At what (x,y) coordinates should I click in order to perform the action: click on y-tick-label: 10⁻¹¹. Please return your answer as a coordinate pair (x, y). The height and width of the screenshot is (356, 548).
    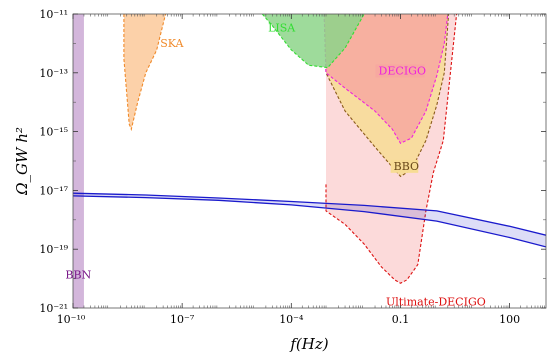
    Looking at the image, I should click on (53, 14).